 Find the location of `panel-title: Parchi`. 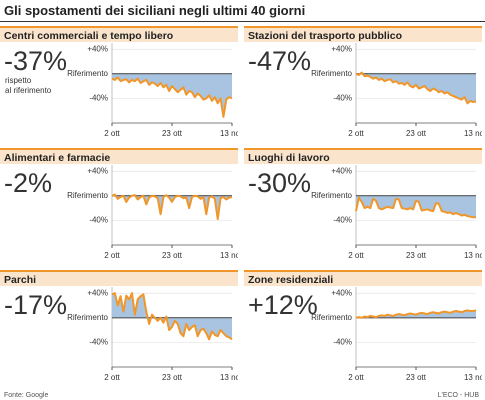

panel-title: Parchi is located at coordinates (119, 278).